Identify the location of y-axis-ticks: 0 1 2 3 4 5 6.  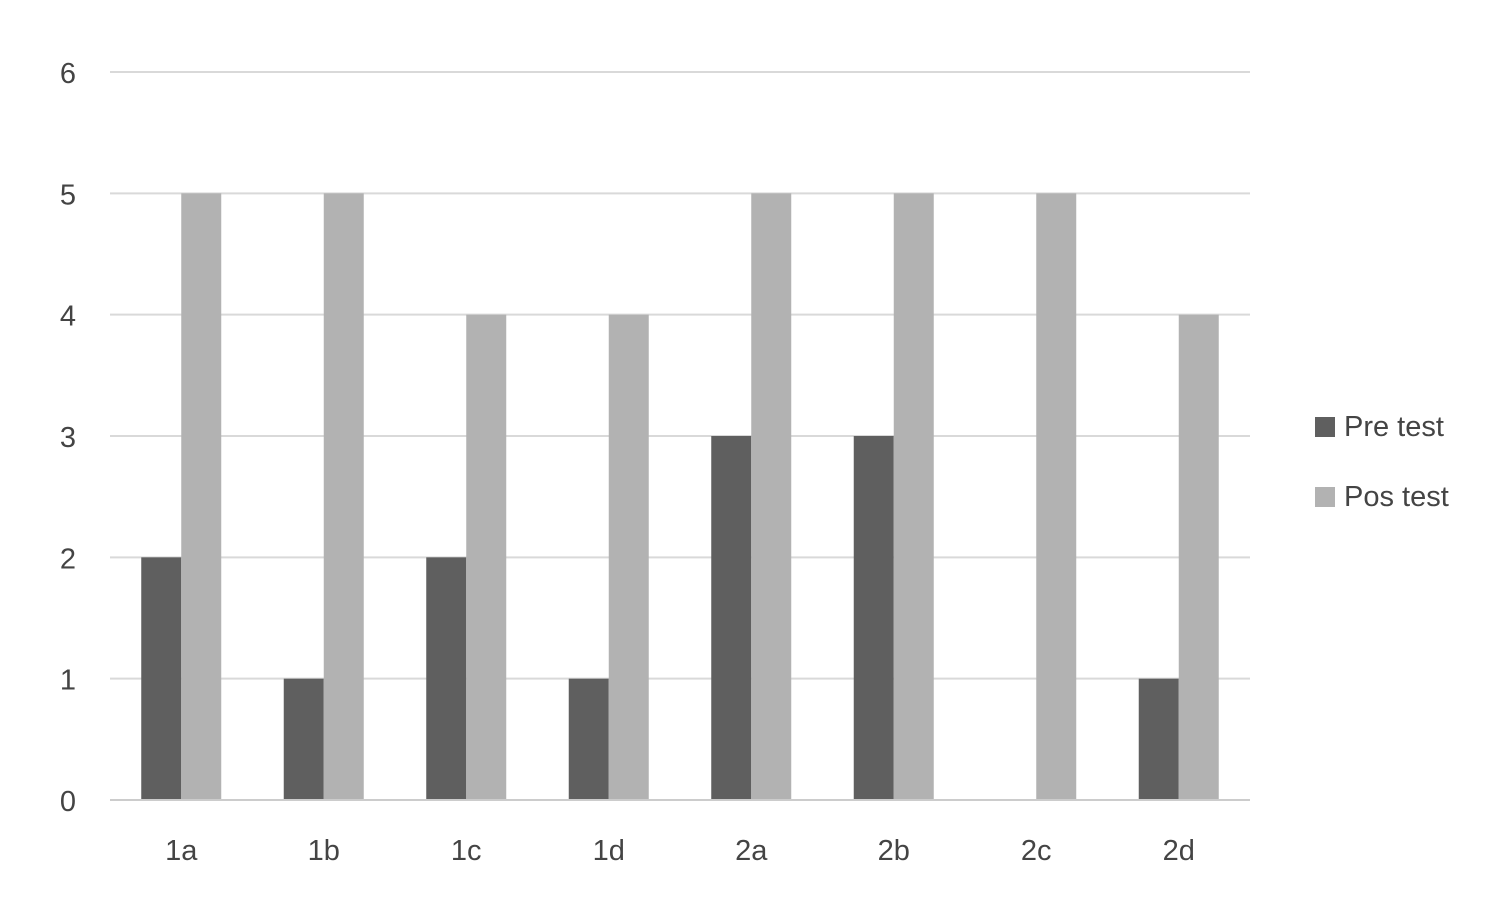
(68, 438).